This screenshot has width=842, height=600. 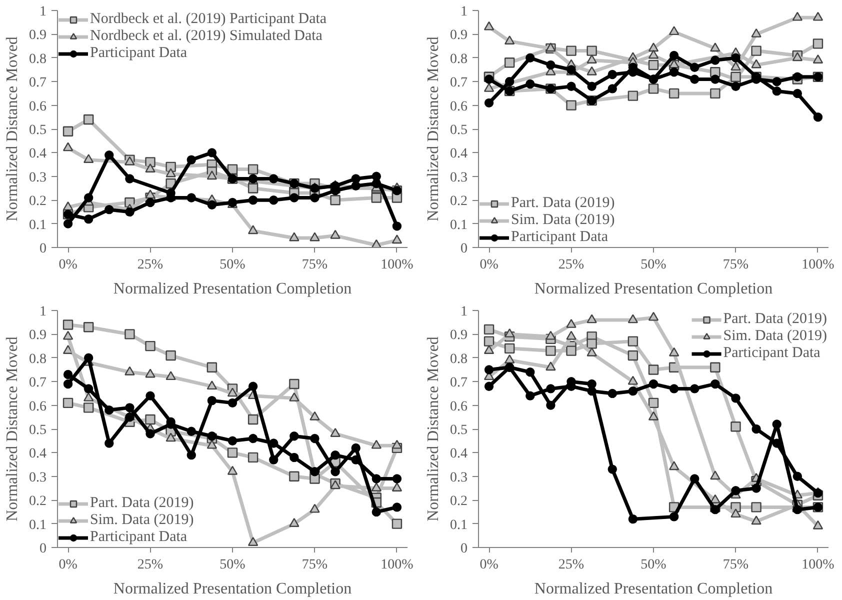 I want to click on legend-label: Nordbeck et al. (2019) Participant Data, so click(x=208, y=19).